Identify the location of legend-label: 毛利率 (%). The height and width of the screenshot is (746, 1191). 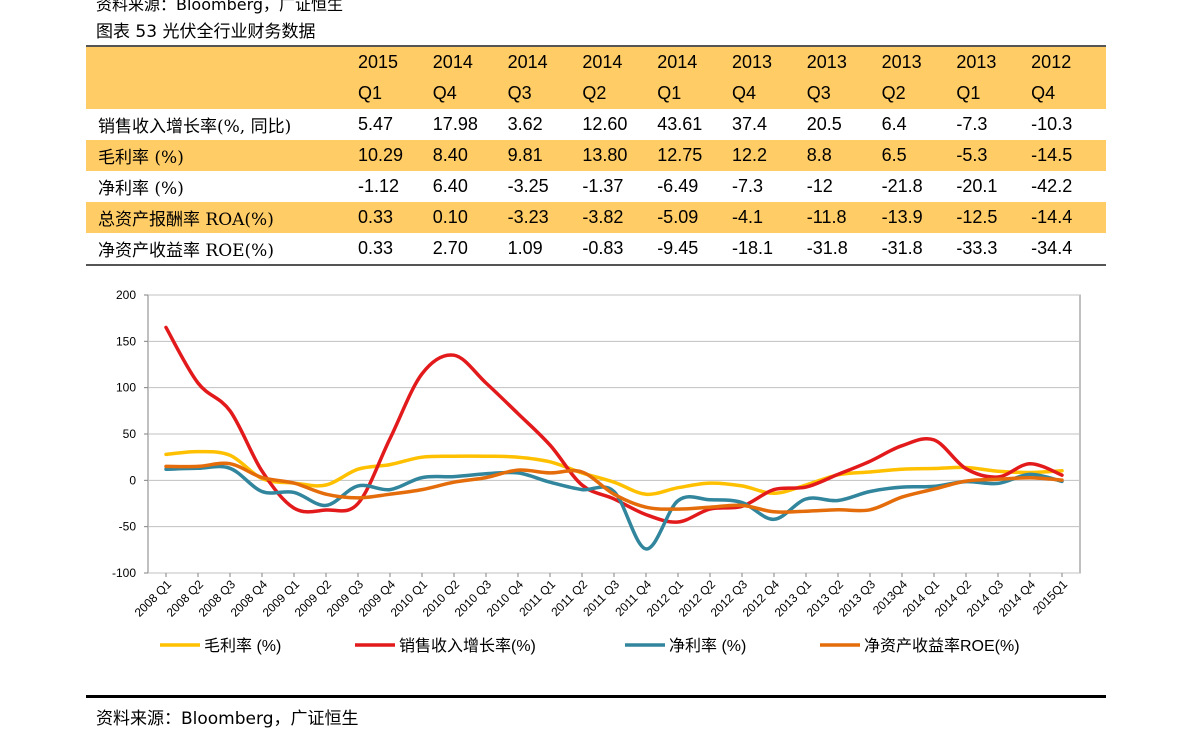
(242, 646).